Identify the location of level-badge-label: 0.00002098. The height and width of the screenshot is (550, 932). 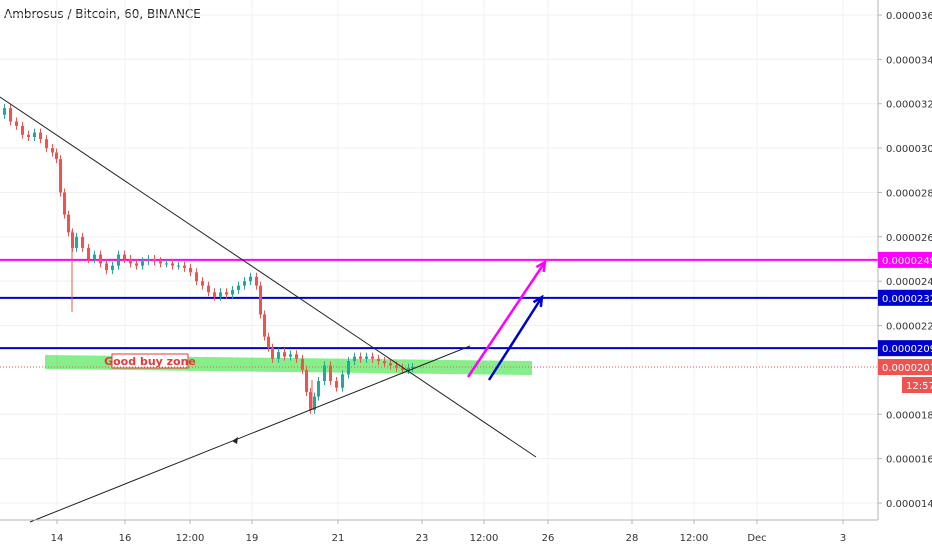
(907, 349).